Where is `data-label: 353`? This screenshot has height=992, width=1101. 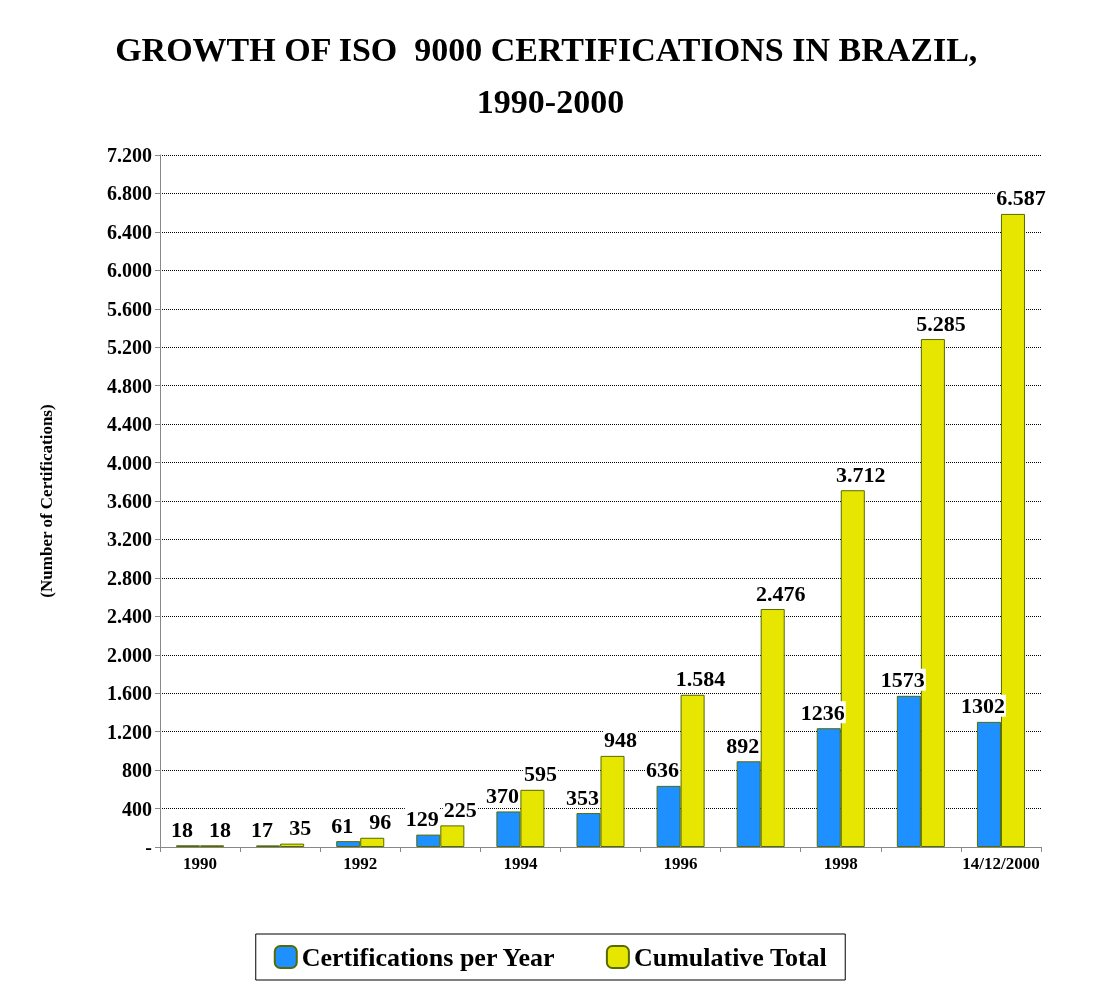 data-label: 353 is located at coordinates (582, 797).